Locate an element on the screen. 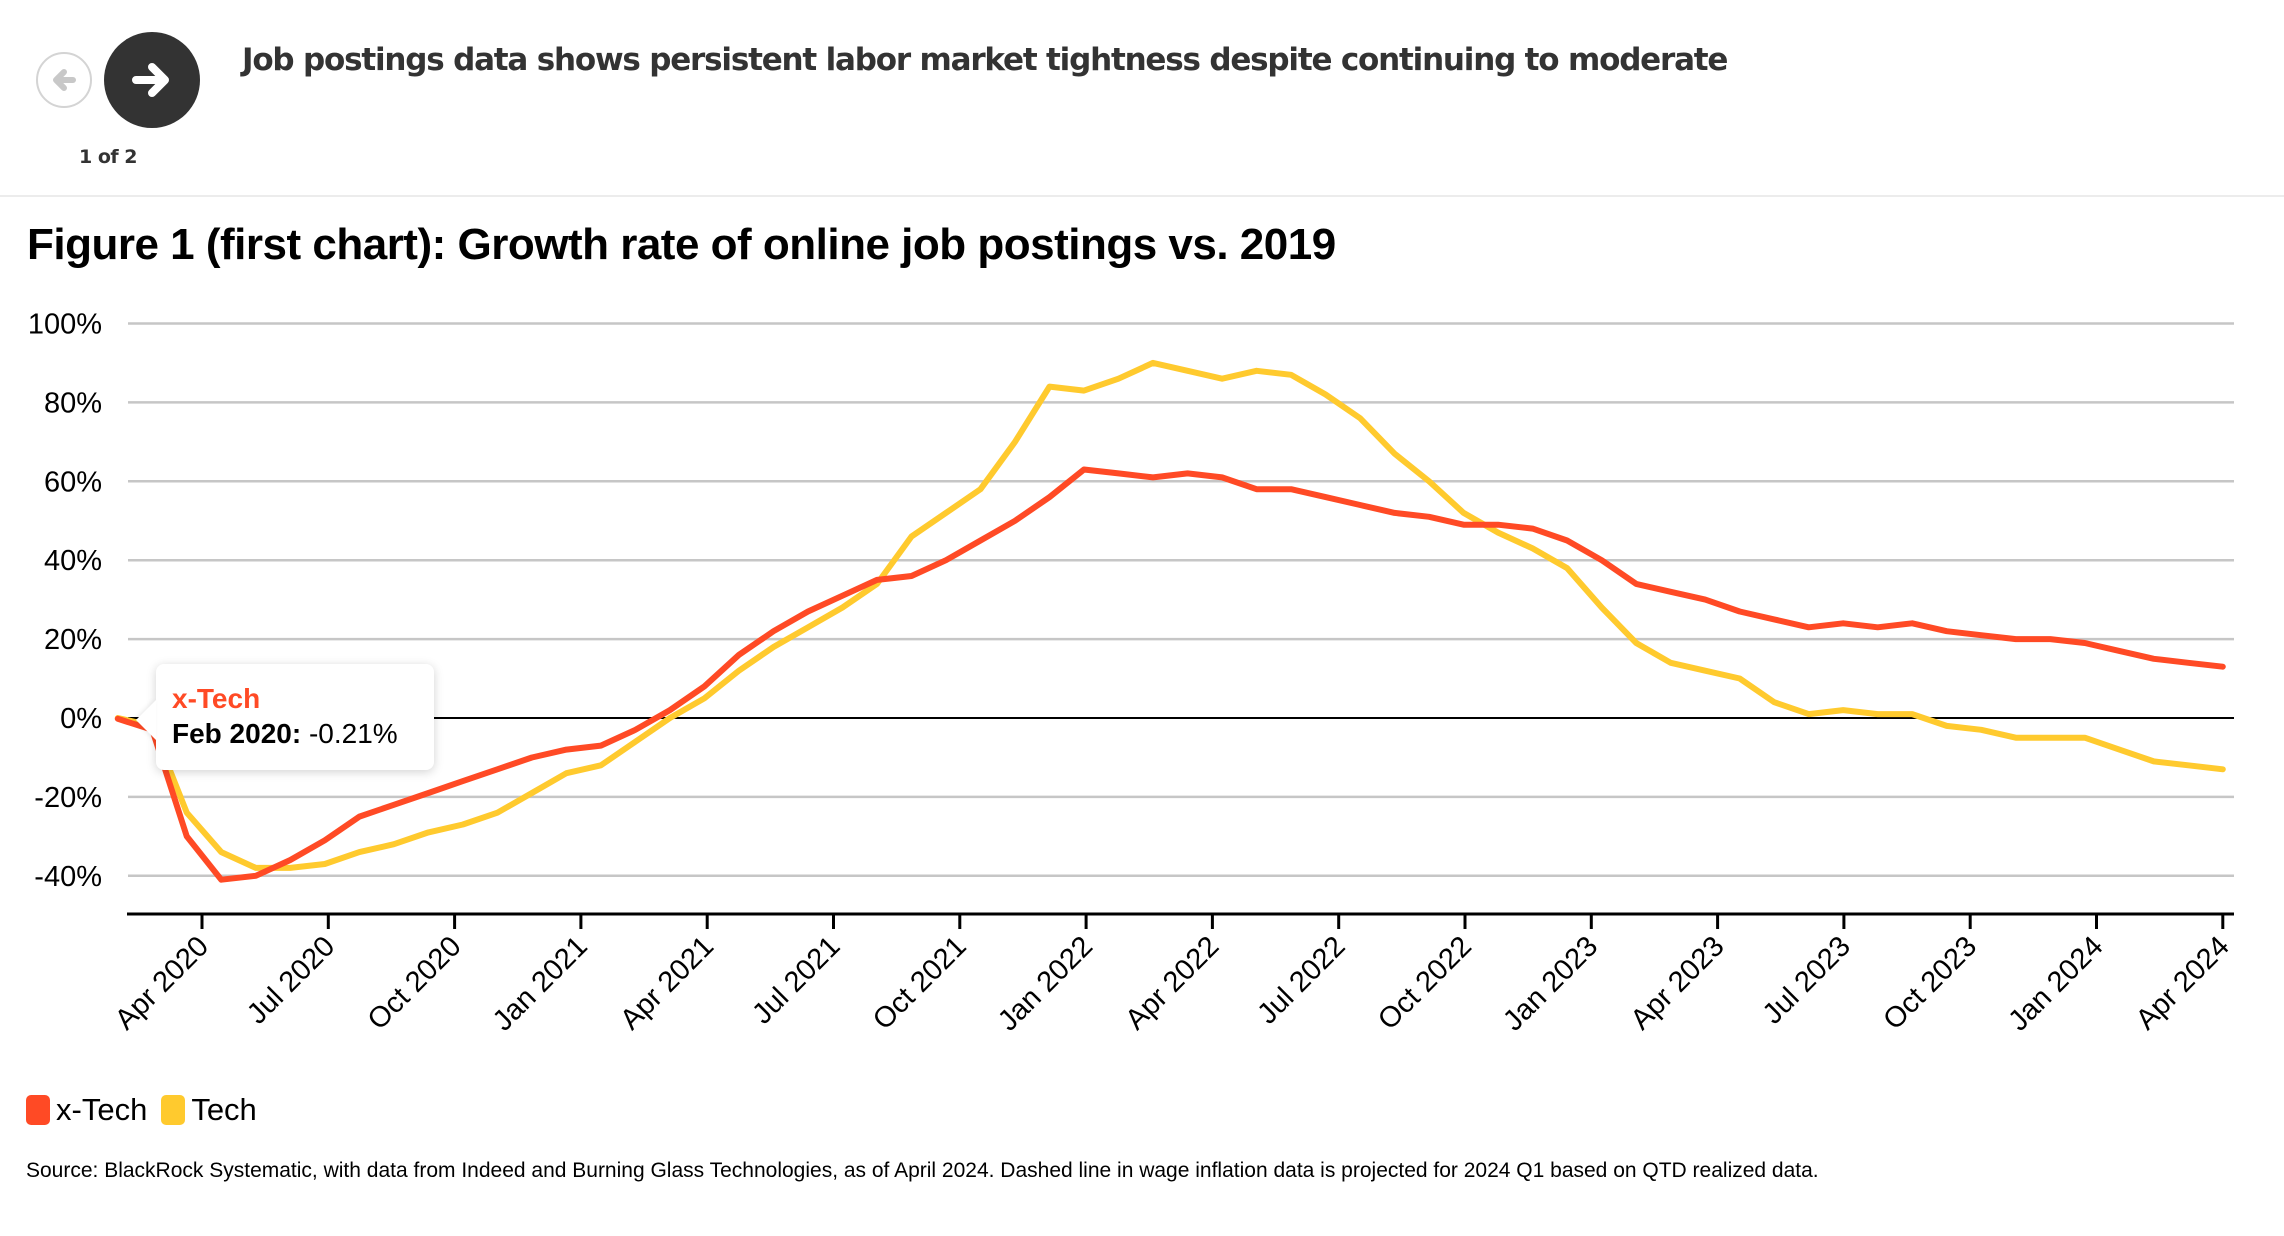 This screenshot has width=2284, height=1236. legend-item-tech: Tech is located at coordinates (209, 1110).